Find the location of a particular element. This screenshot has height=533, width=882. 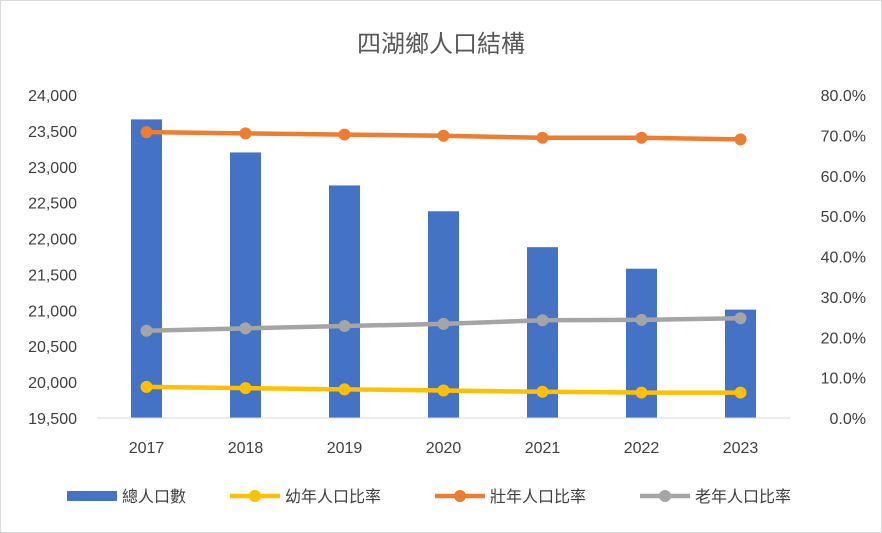

x-axis-tick-label: 2019 is located at coordinates (345, 448).